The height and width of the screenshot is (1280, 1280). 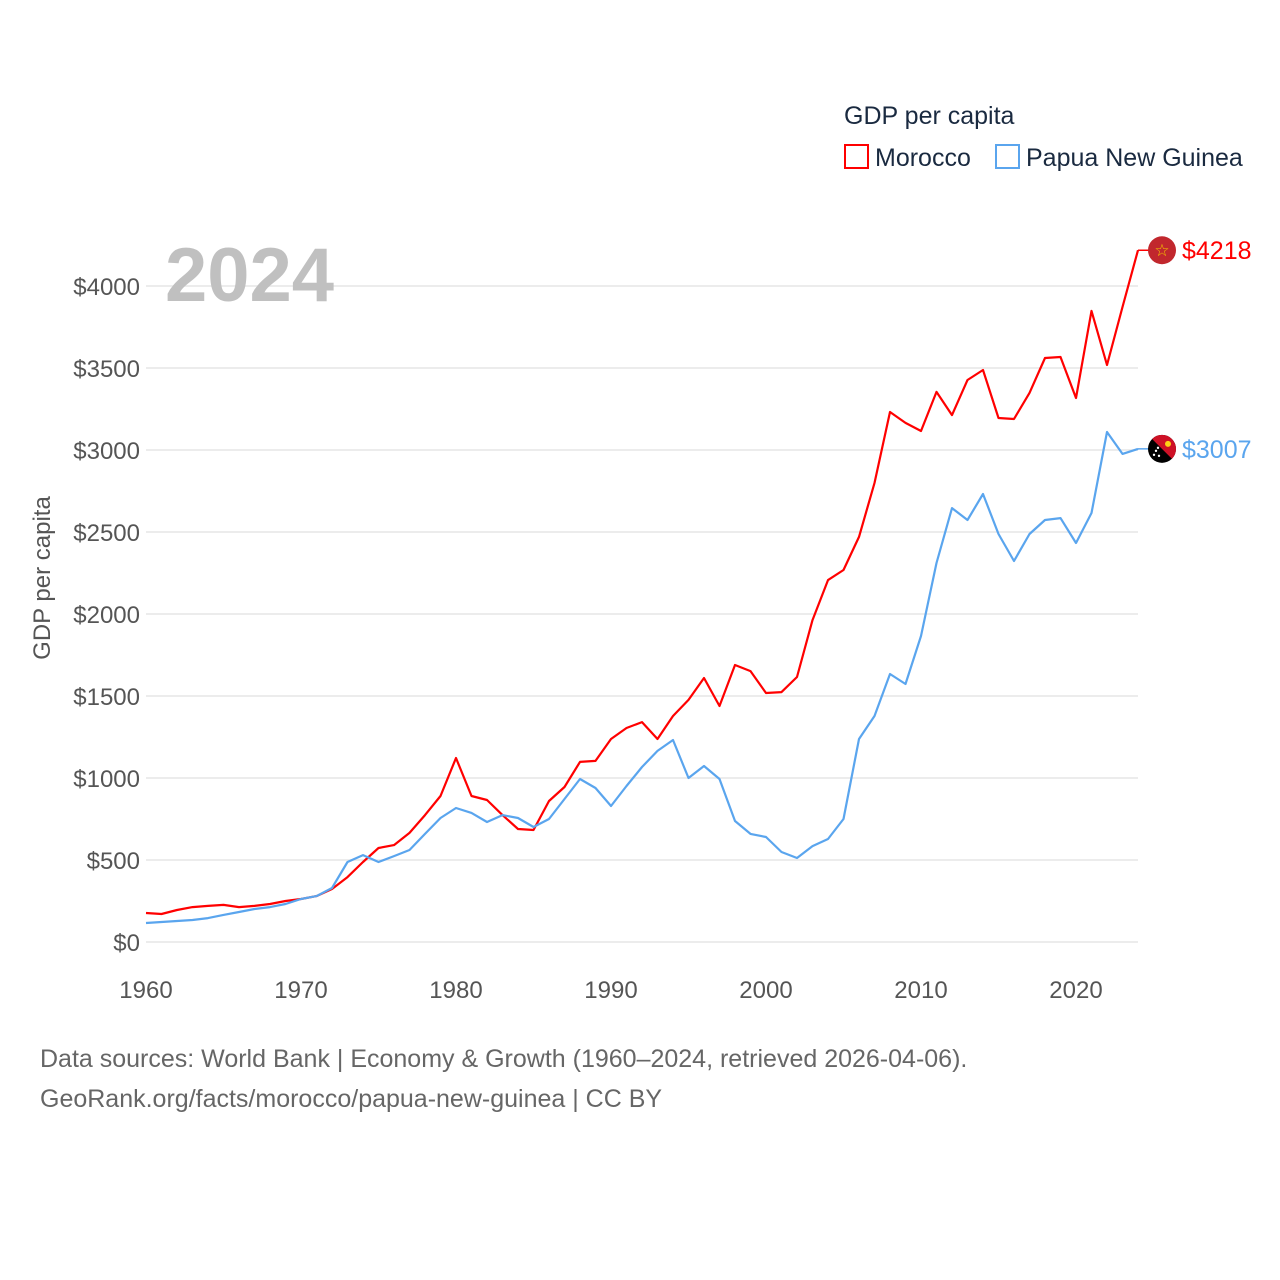 I want to click on legend-item: Papua New Guinea, so click(x=1119, y=158).